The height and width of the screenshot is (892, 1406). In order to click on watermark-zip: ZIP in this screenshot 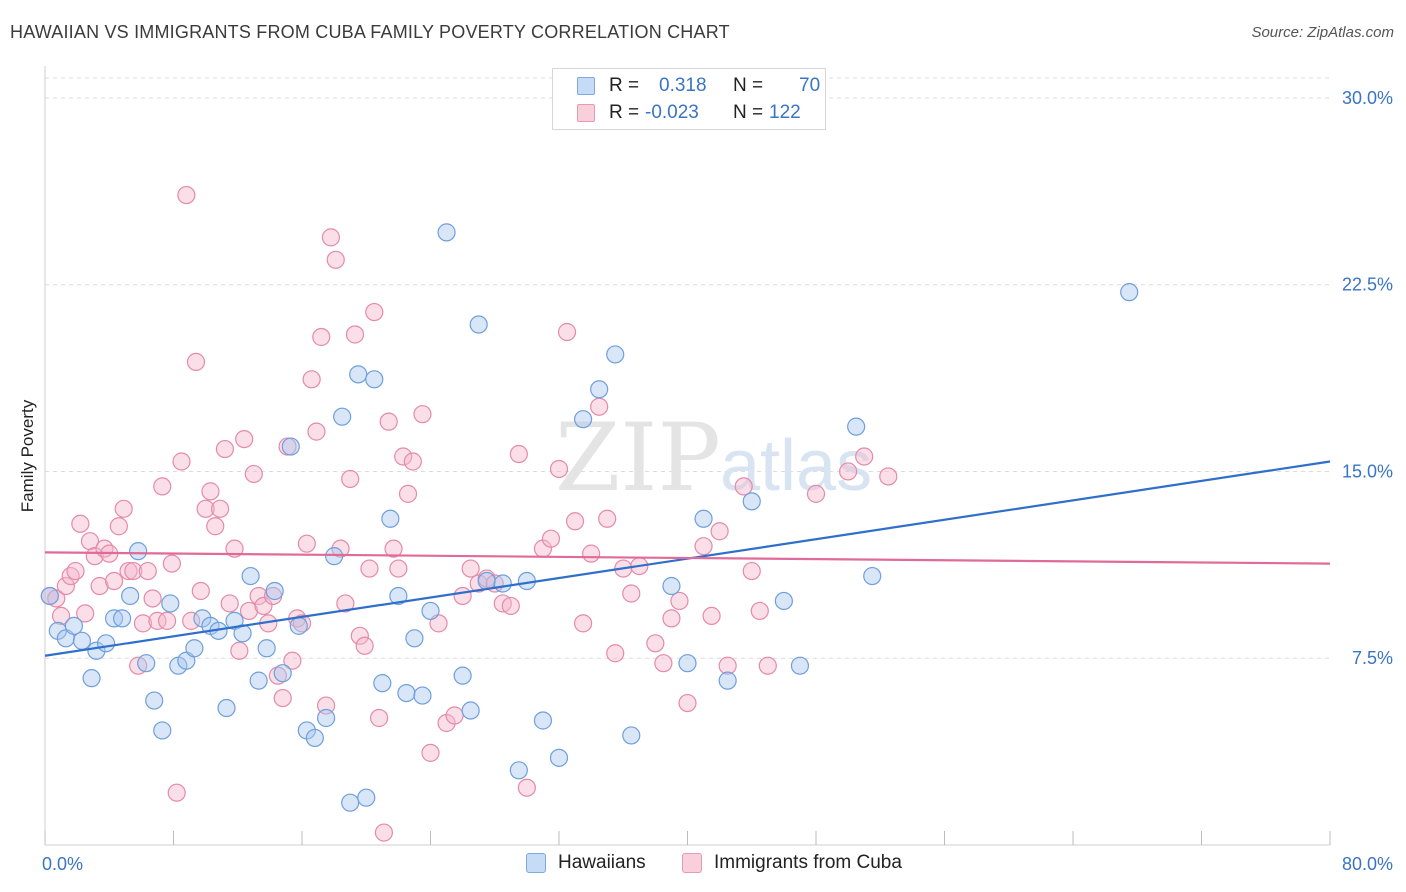, I will do `click(638, 458)`.